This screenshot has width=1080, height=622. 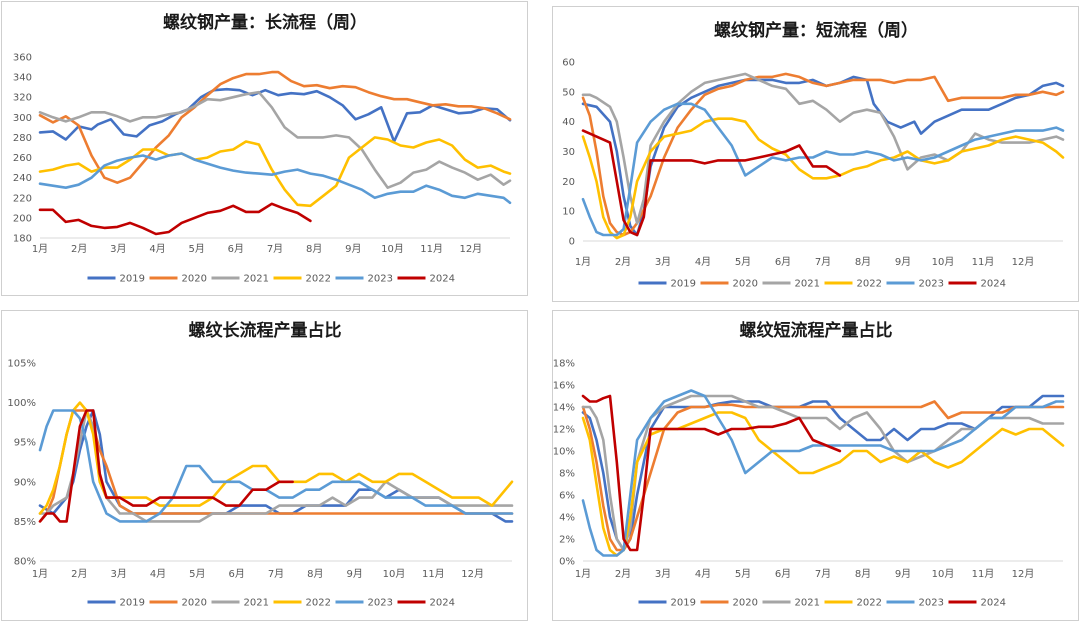 What do you see at coordinates (568, 92) in the screenshot?
I see `y-tick-label: 50` at bounding box center [568, 92].